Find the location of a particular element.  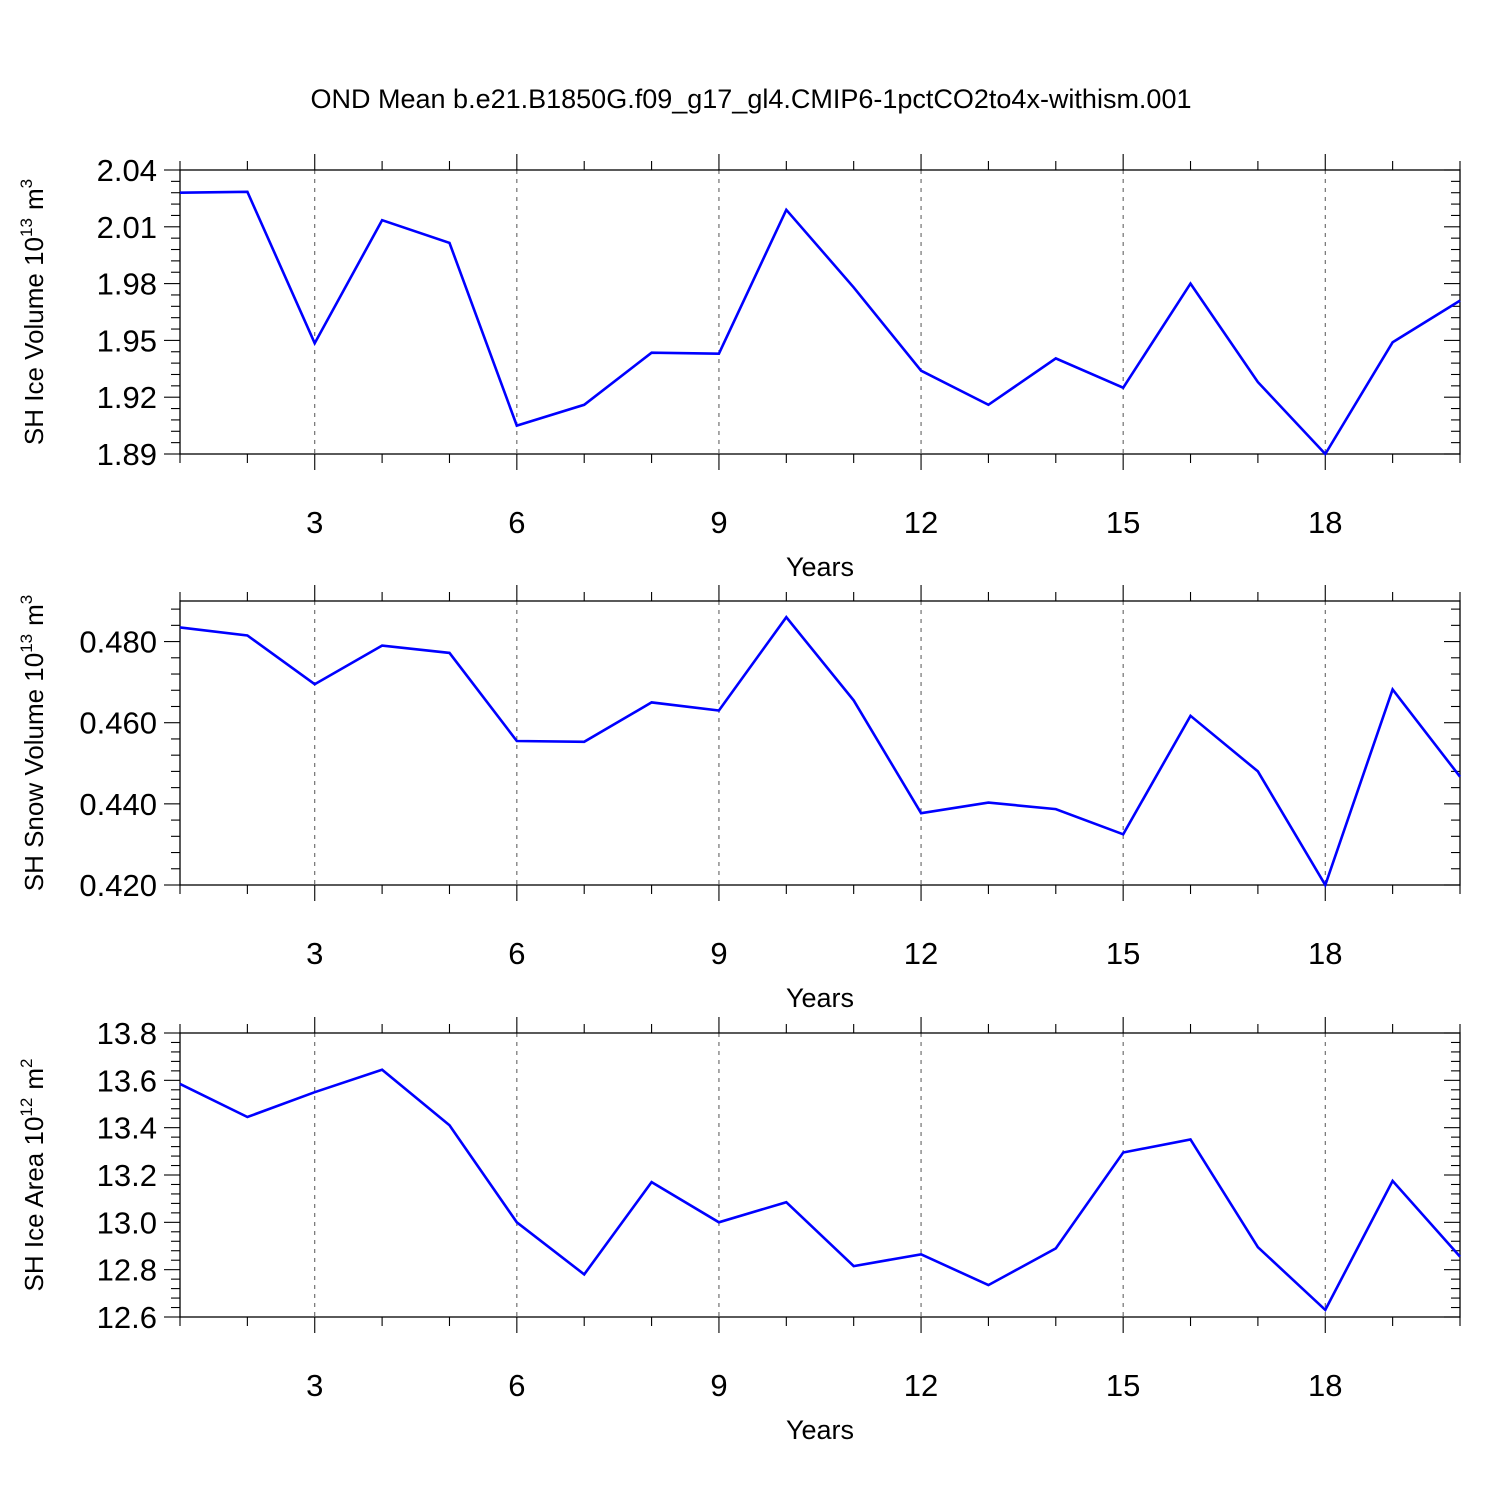

series-line is located at coordinates (820, 1190).